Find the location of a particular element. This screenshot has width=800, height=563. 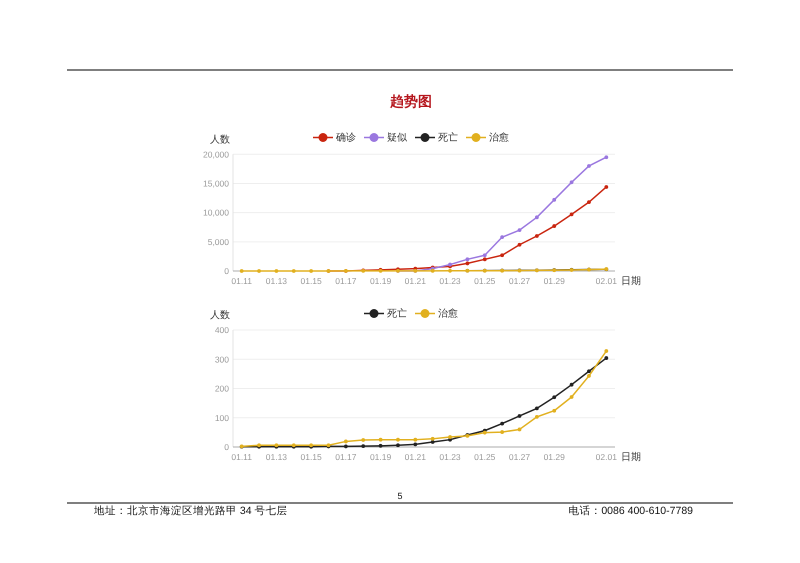

text: 5 is located at coordinates (400, 496).